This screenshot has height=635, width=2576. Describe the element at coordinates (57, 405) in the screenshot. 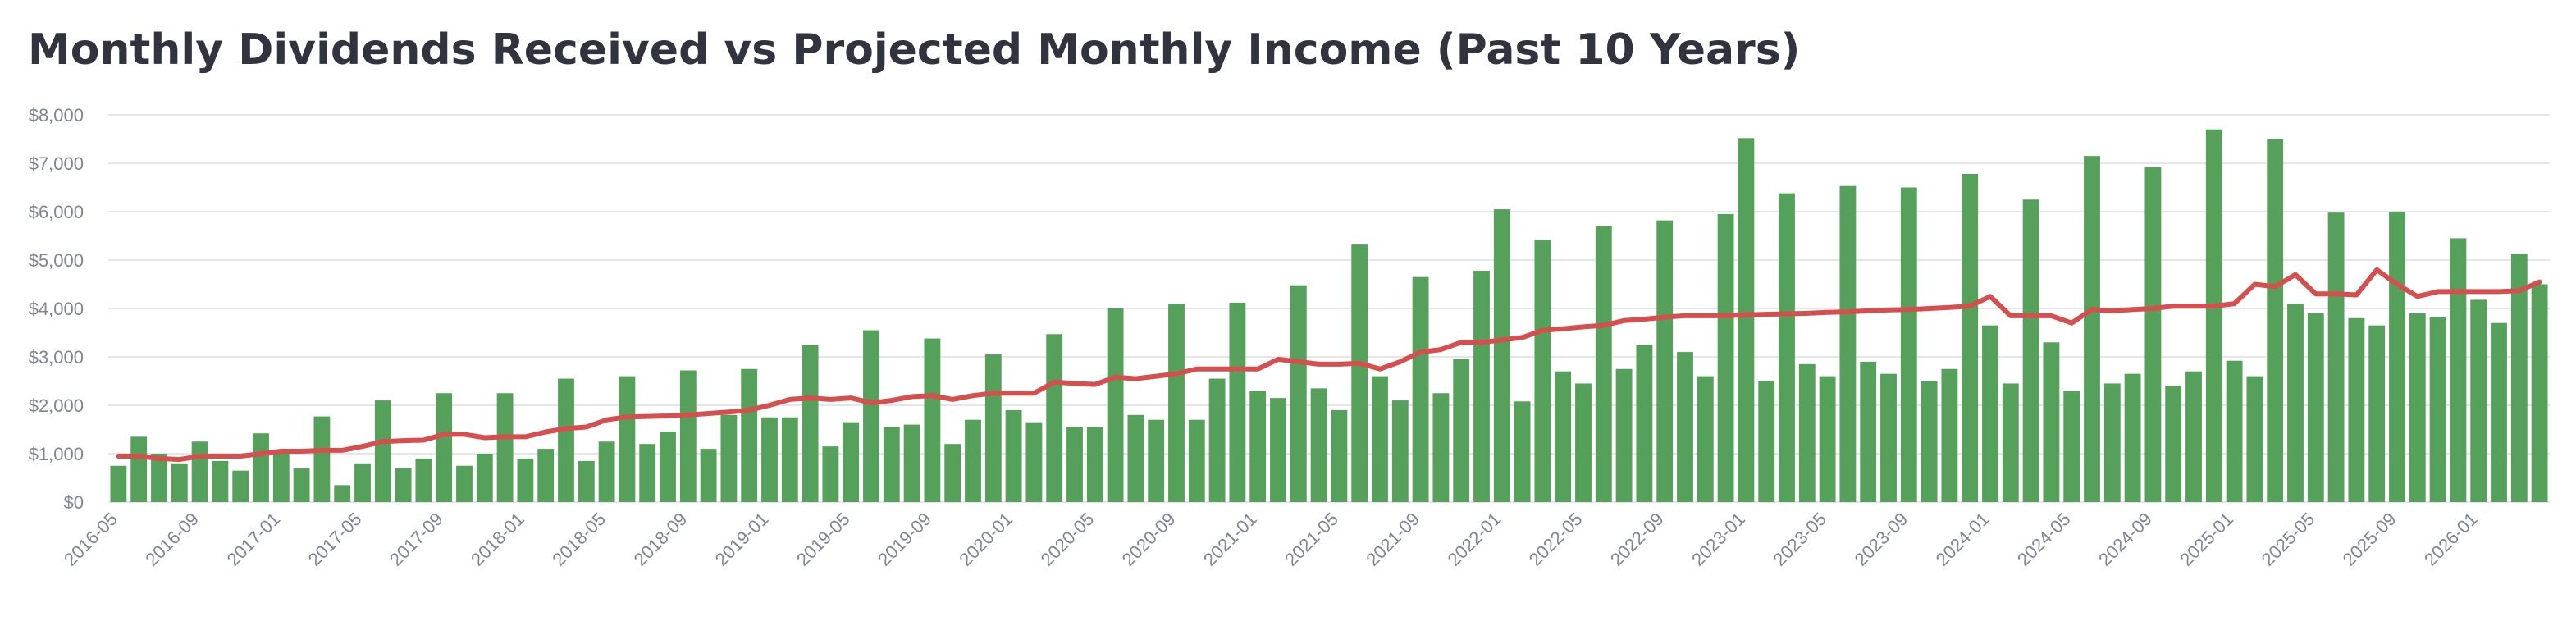

I see `y-tick-label: $2,000` at that location.